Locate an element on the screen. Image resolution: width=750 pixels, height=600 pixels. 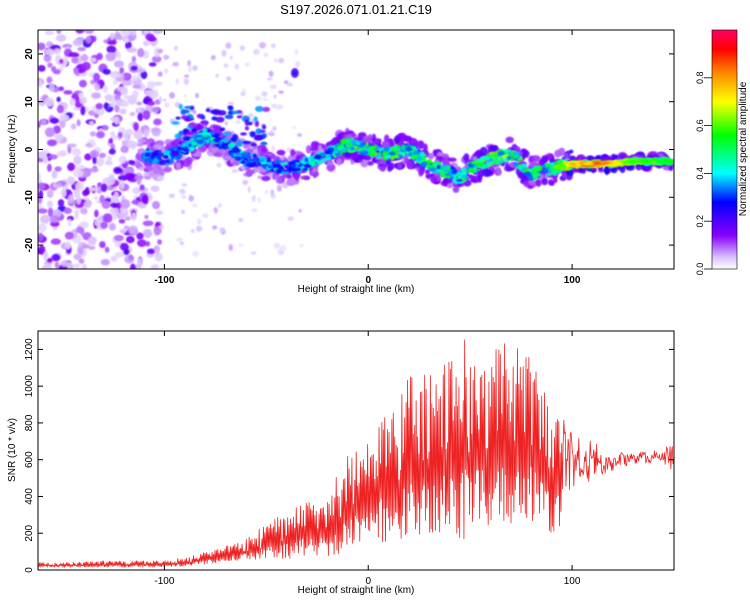
colorbar-label: Normalized spectral amplitude is located at coordinates (743, 148).